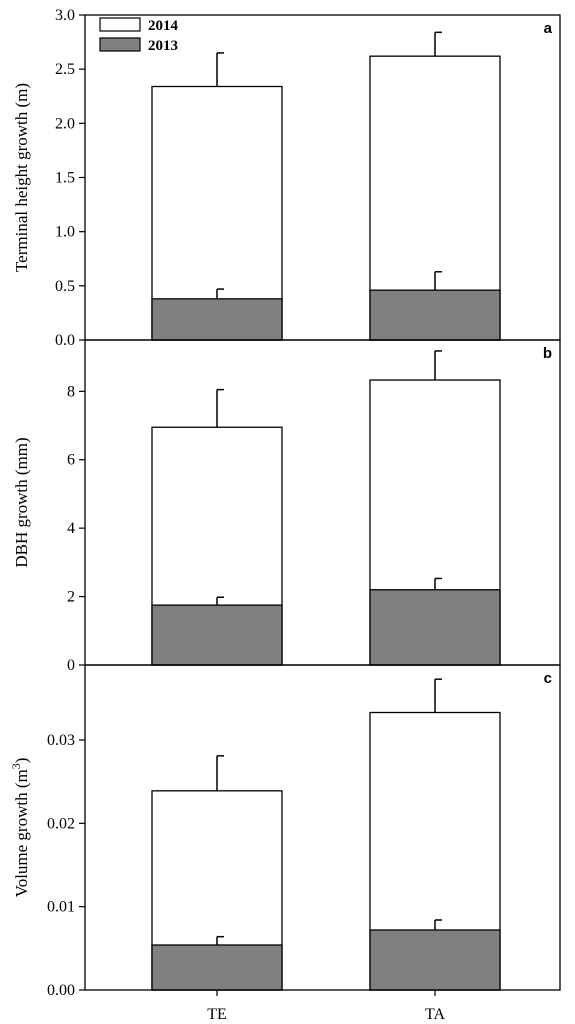  What do you see at coordinates (65, 15) in the screenshot?
I see `ytick-label-a-6: 3.0` at bounding box center [65, 15].